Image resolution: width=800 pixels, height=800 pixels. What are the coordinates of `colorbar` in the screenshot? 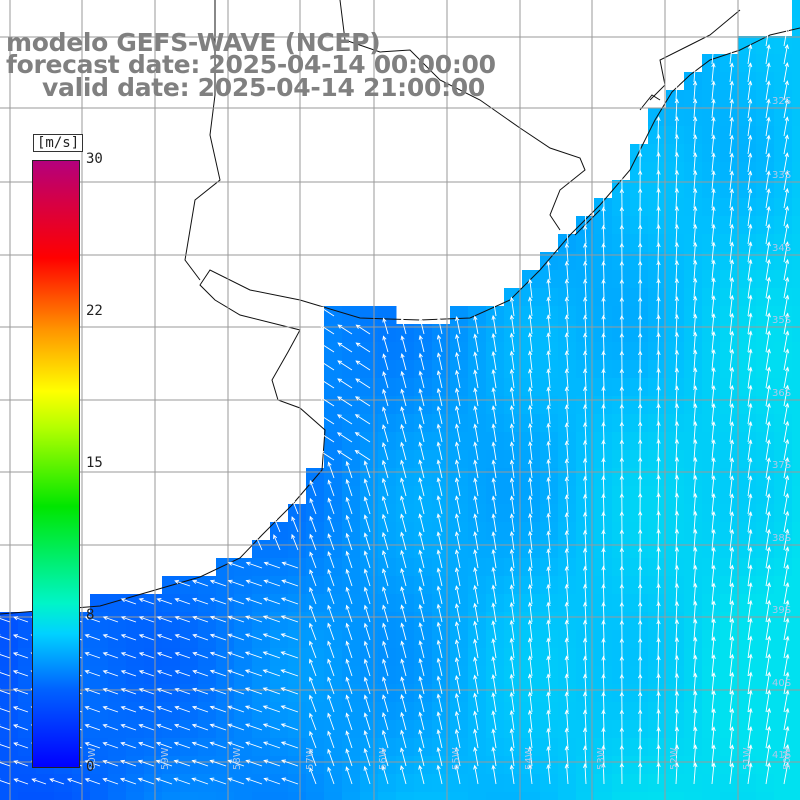 It's located at (56, 464).